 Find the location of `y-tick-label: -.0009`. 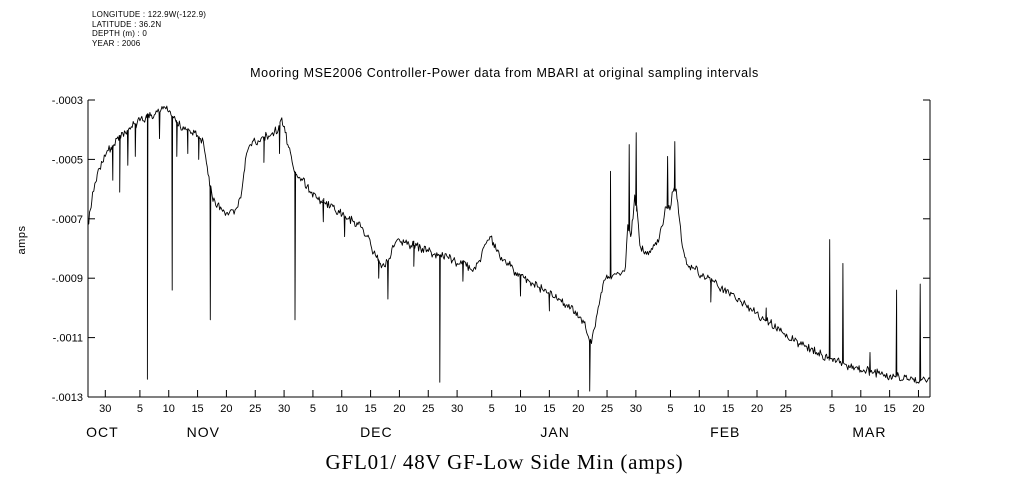

y-tick-label: -.0009 is located at coordinates (67, 279).